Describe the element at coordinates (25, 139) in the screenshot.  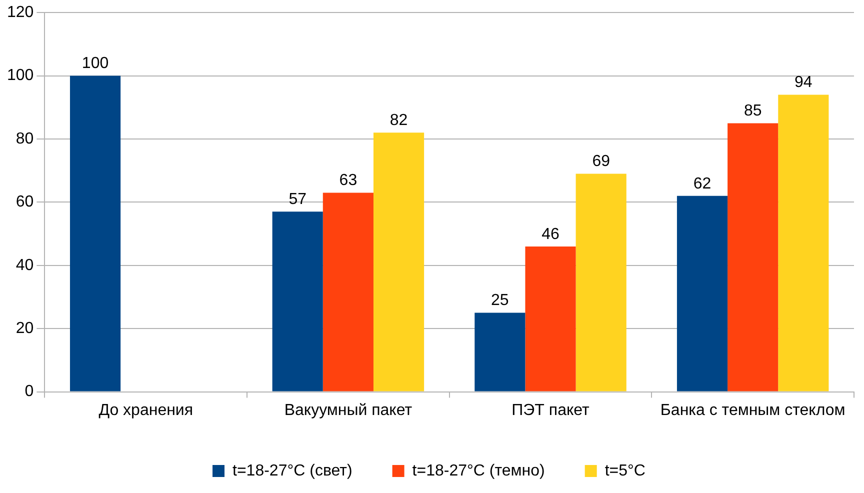
I see `y-tick-label: 80` at that location.